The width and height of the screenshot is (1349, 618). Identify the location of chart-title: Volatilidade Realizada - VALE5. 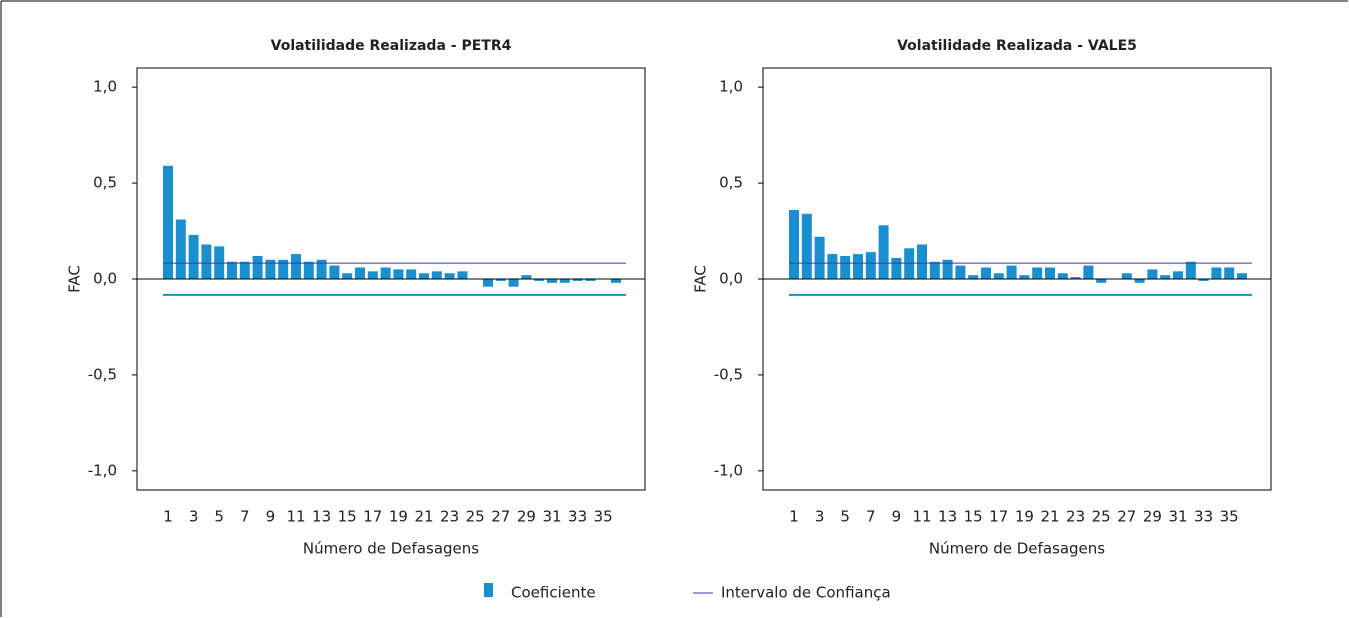
(1017, 46).